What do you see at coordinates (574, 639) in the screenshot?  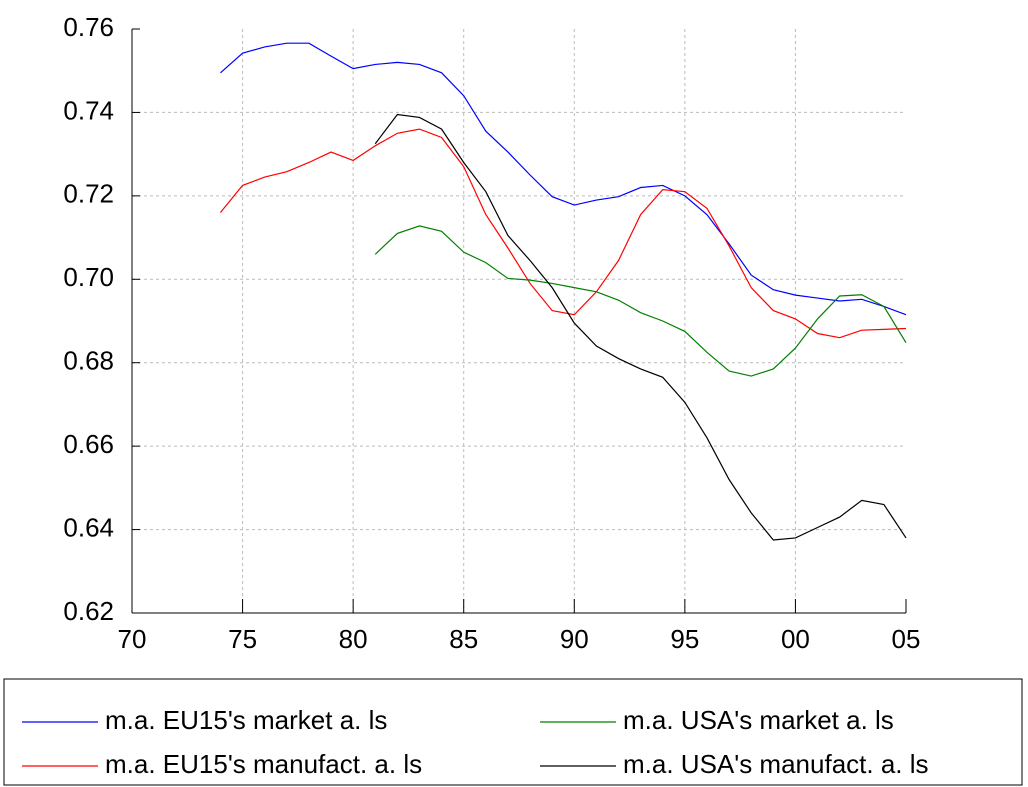 I see `x-tick-label: 90` at bounding box center [574, 639].